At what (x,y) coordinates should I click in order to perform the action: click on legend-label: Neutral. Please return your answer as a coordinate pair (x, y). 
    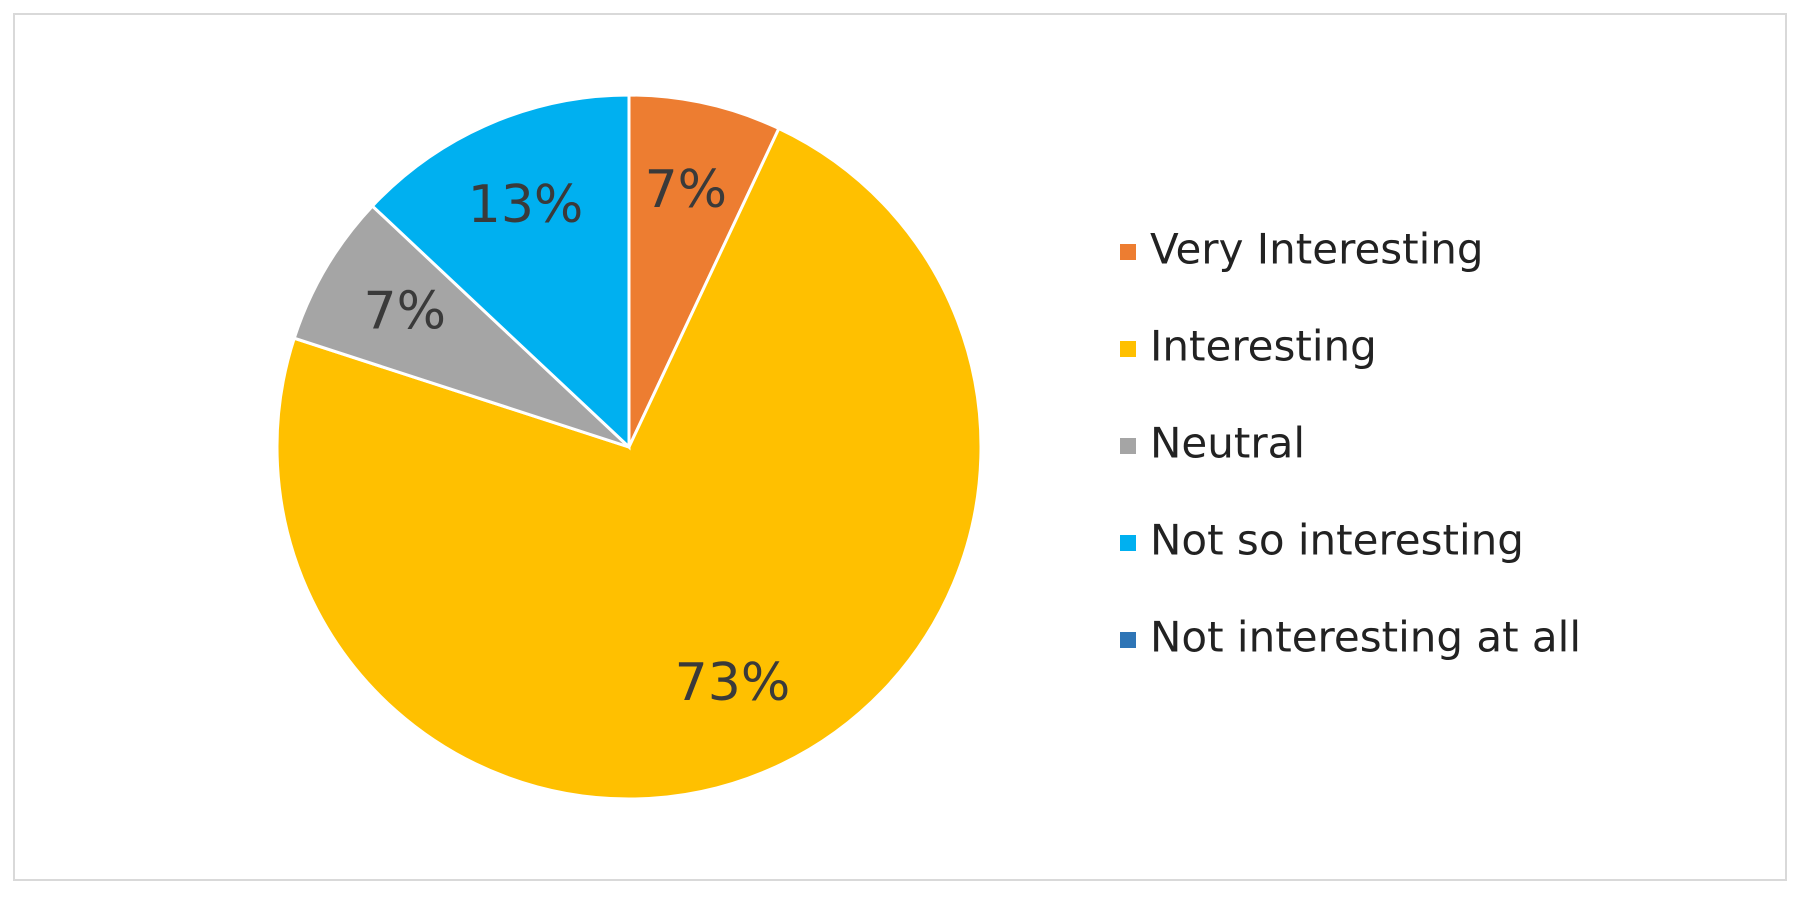
    Looking at the image, I should click on (1227, 443).